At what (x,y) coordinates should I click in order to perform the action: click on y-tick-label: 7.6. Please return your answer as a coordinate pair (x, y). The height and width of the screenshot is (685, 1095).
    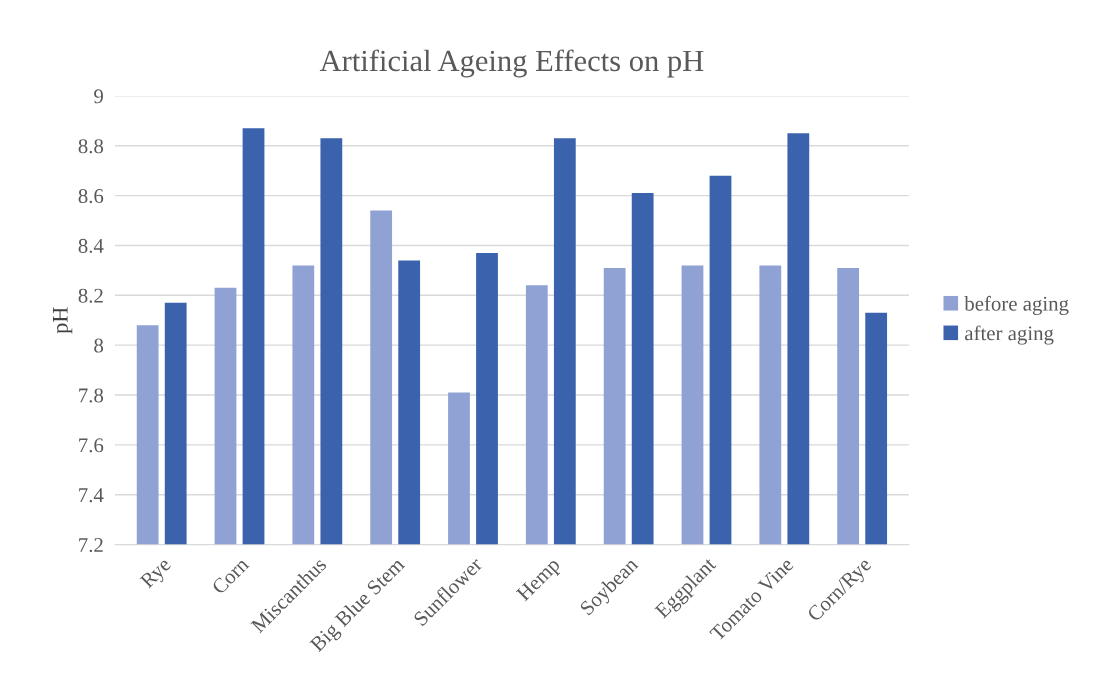
    Looking at the image, I should click on (91, 445).